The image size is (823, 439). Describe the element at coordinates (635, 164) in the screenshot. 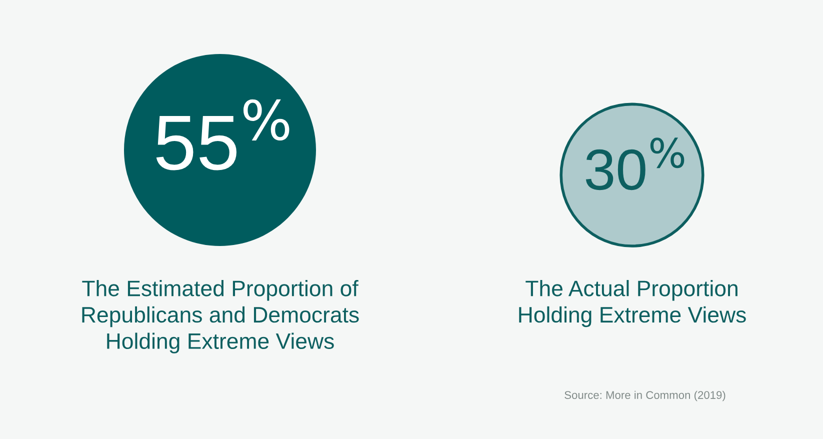

I see `data-label: 30$^{%}$` at that location.